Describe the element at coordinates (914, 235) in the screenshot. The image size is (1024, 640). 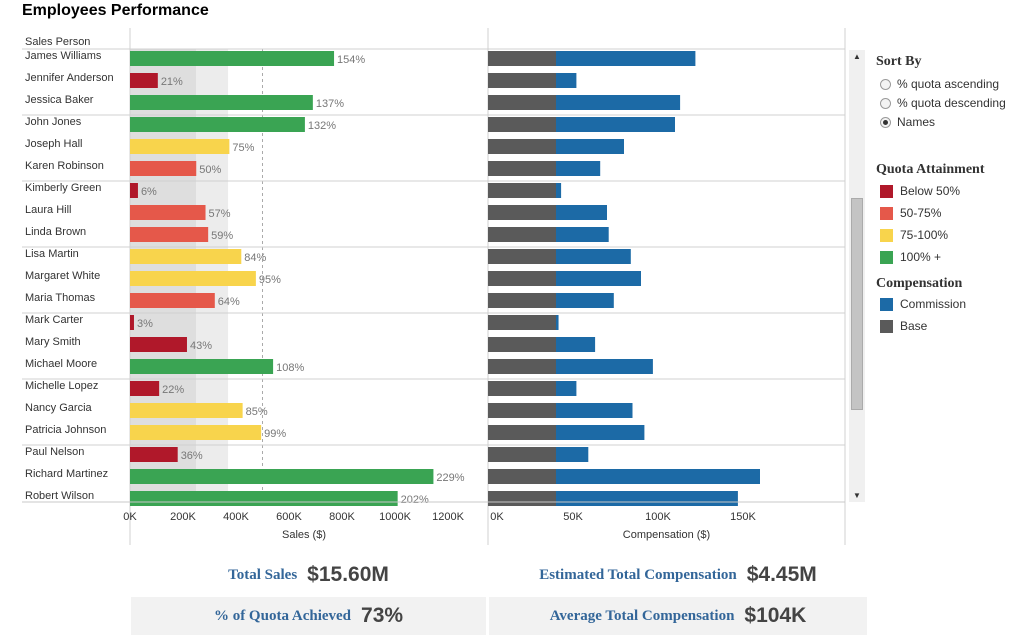
I see `legend-item-75-100: 75-100%` at that location.